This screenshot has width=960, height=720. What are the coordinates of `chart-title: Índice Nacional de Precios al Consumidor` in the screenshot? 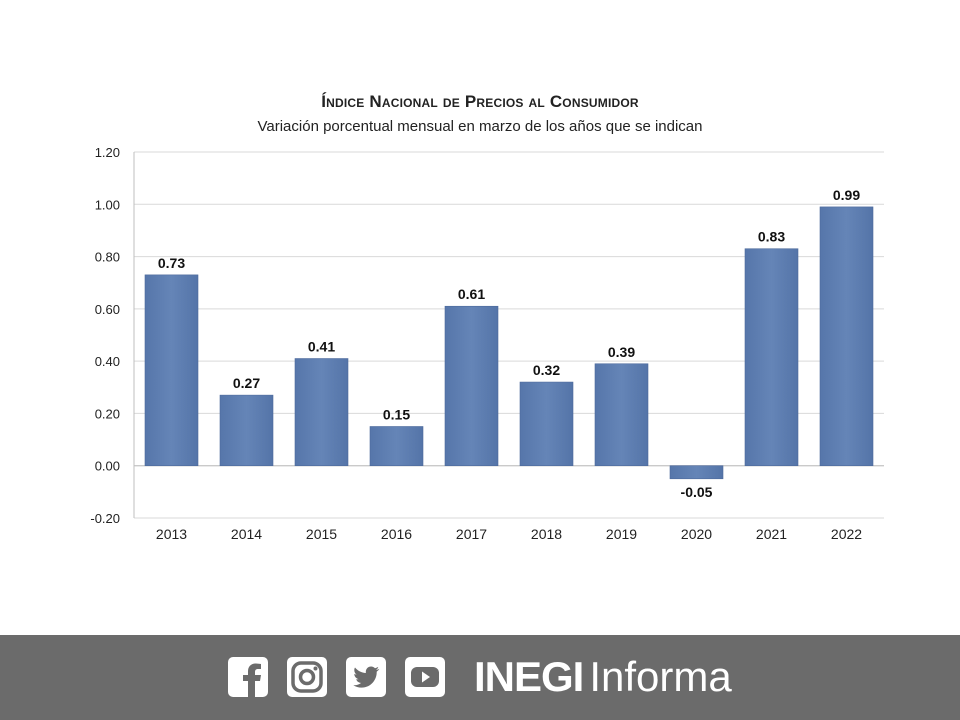 It's located at (480, 101).